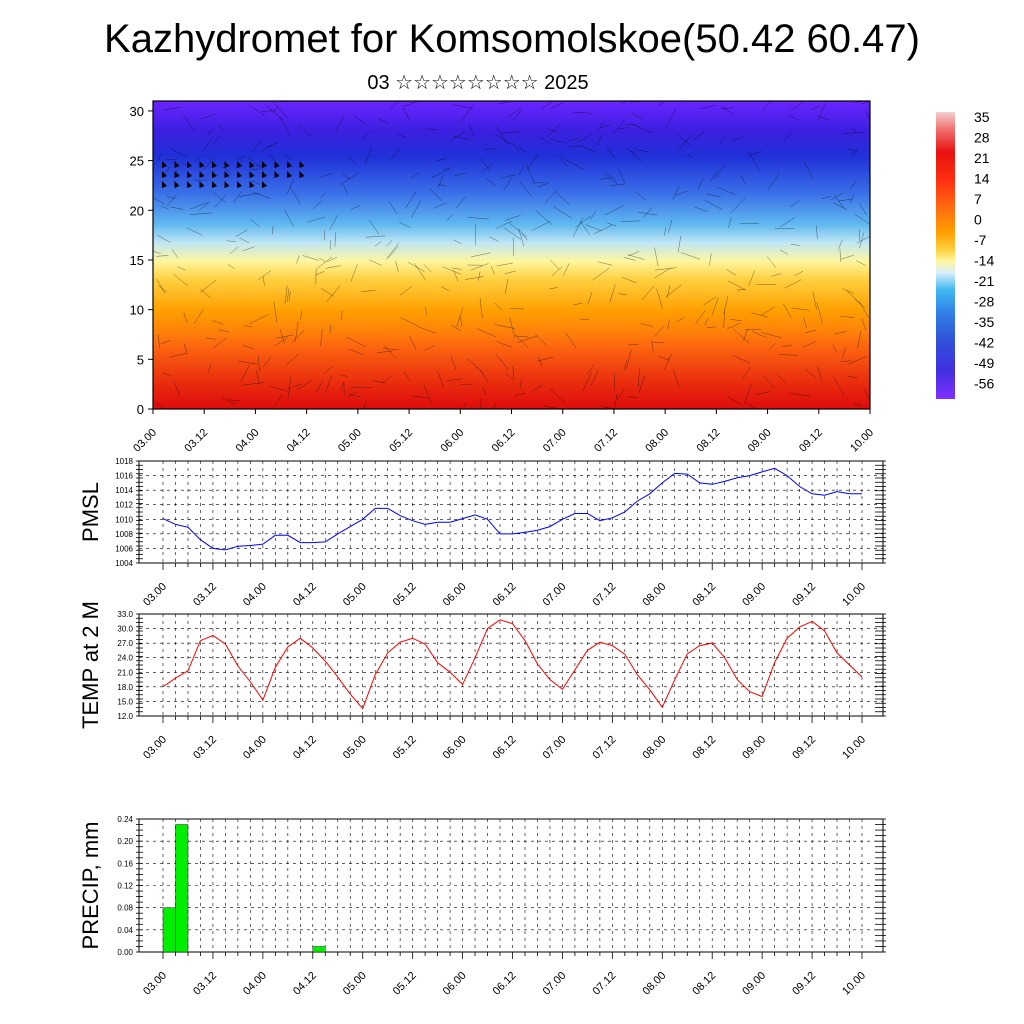 This screenshot has width=1024, height=1024. What do you see at coordinates (125, 908) in the screenshot?
I see `y-tick-label: 0.08` at bounding box center [125, 908].